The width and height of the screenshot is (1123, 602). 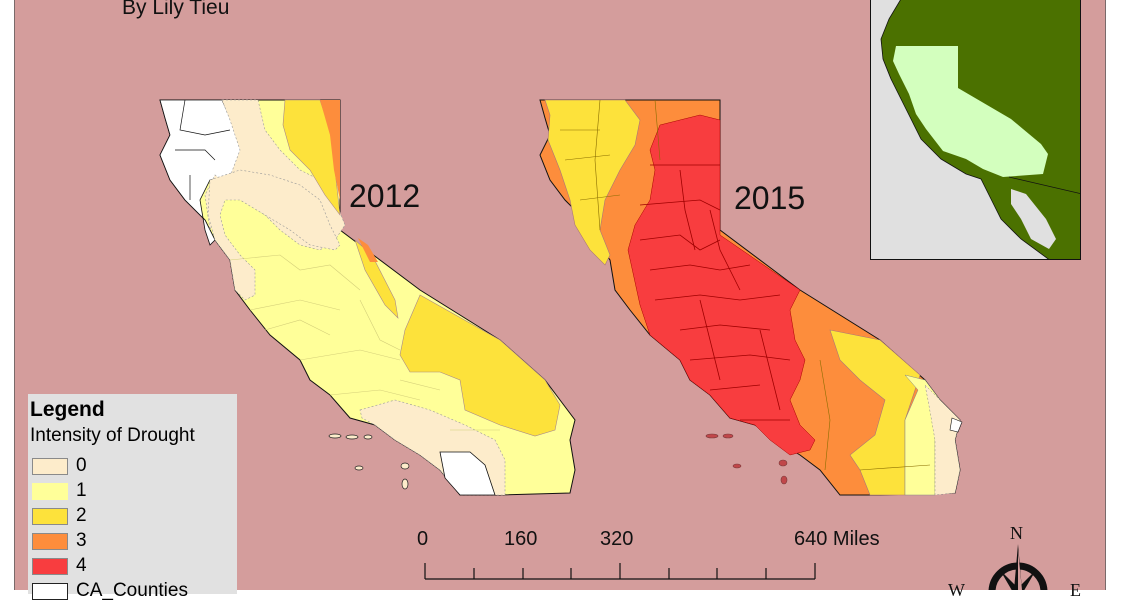 I want to click on legend-item-0: 0, so click(x=59, y=465).